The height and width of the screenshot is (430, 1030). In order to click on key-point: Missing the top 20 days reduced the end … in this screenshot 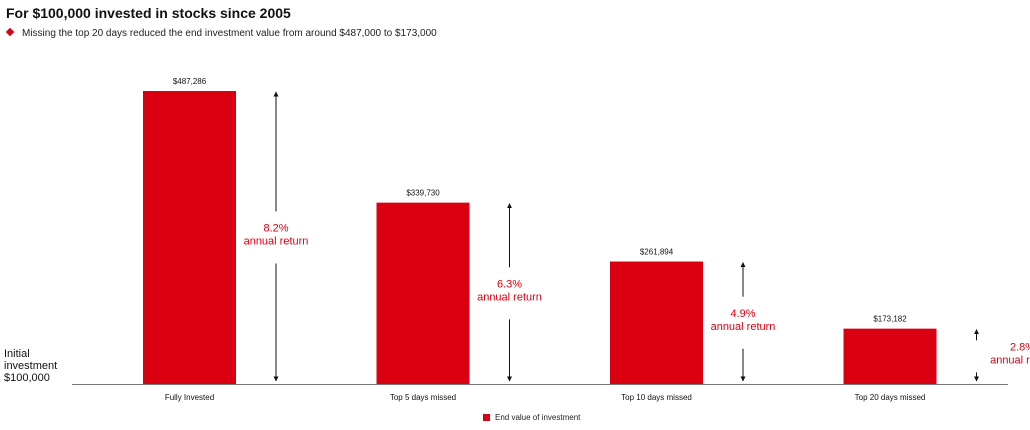, I will do `click(221, 33)`.